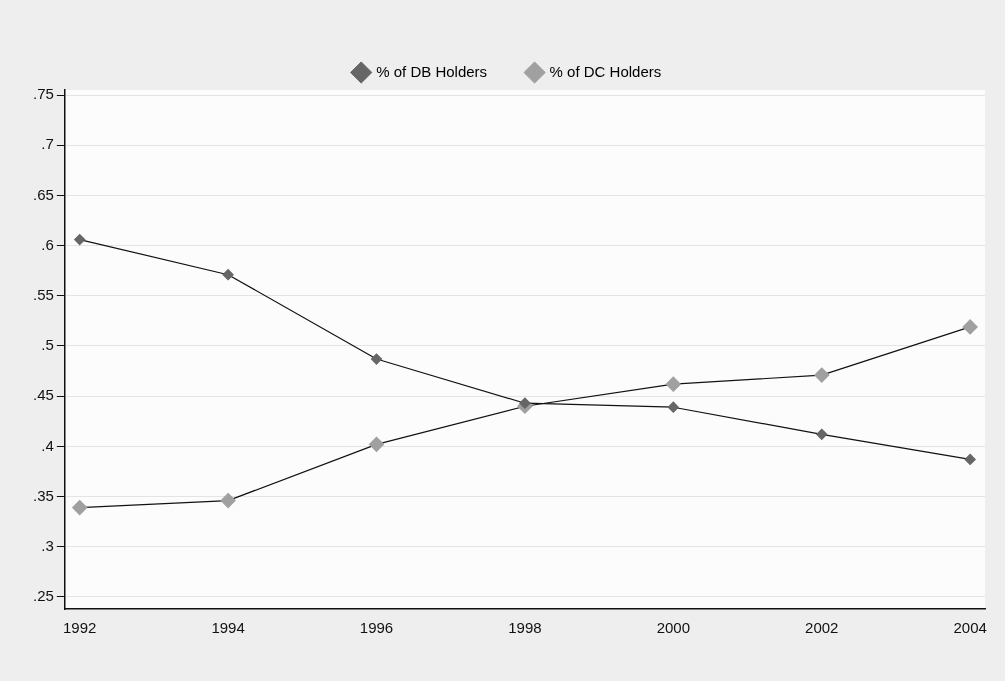 The height and width of the screenshot is (681, 1005). I want to click on y-tick-label: .45, so click(43, 395).